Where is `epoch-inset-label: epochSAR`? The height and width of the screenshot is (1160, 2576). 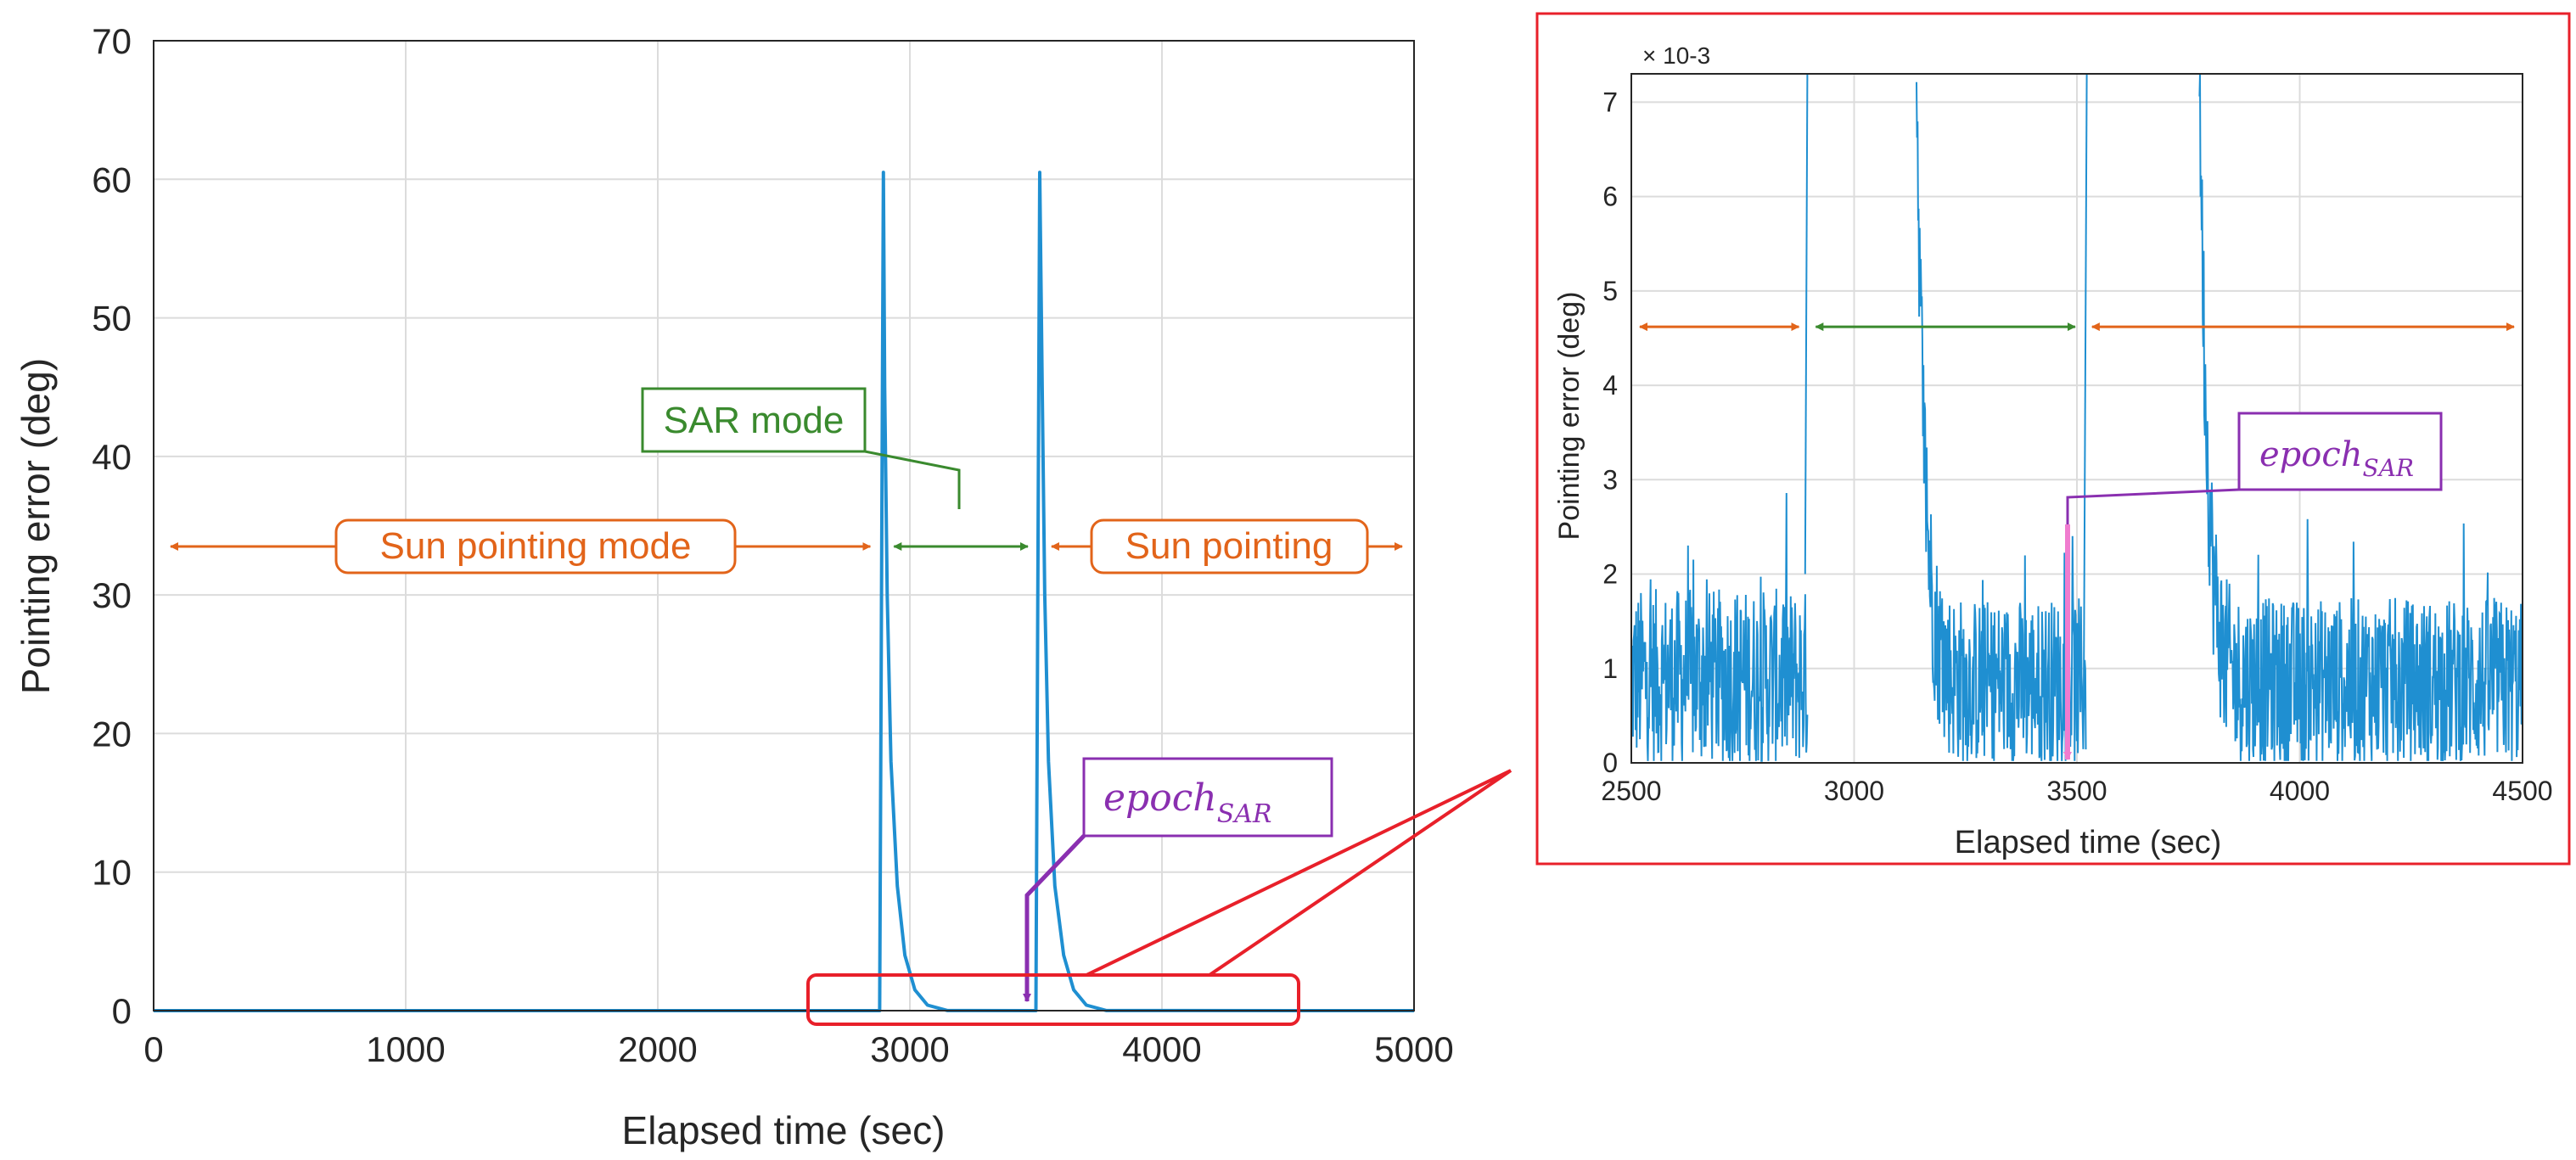 epoch-inset-label: epochSAR is located at coordinates (2336, 458).